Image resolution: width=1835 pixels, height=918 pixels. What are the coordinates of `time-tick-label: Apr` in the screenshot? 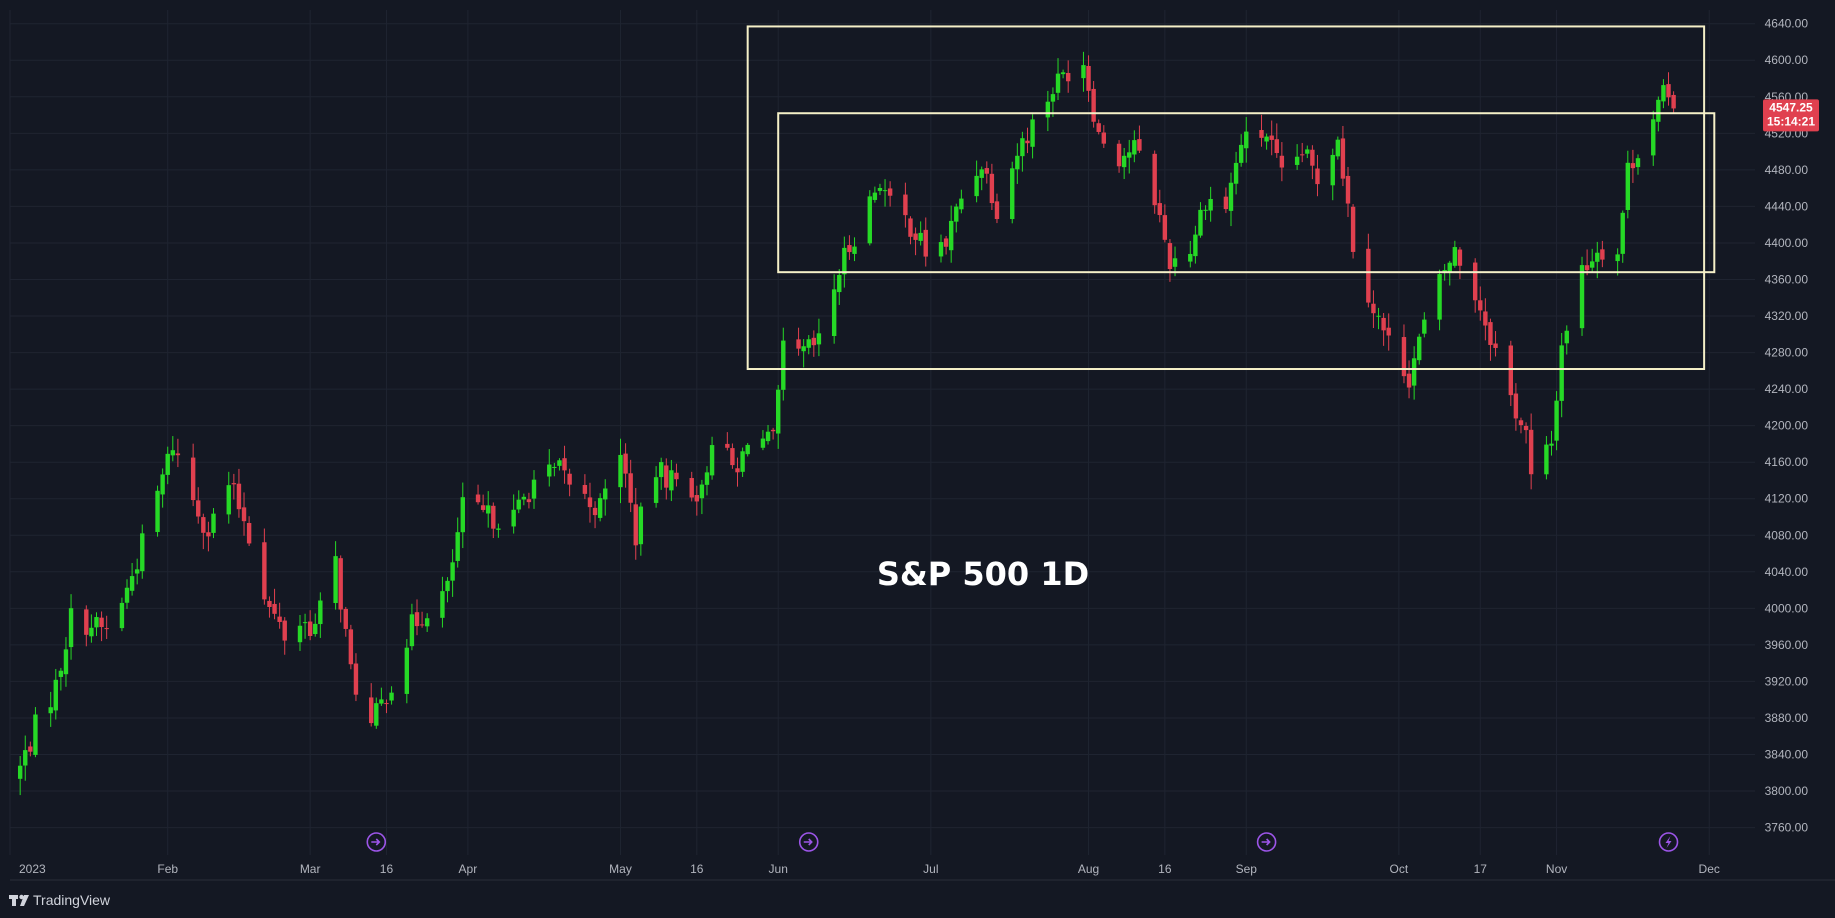 It's located at (468, 869).